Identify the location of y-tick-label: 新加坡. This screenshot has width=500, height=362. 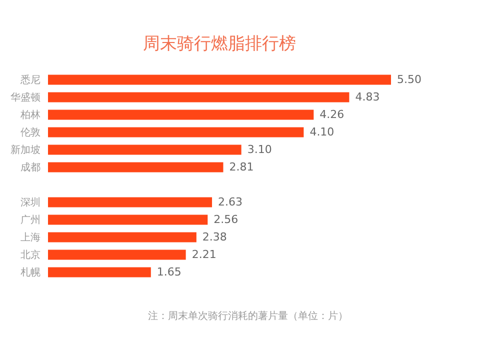
(25, 150).